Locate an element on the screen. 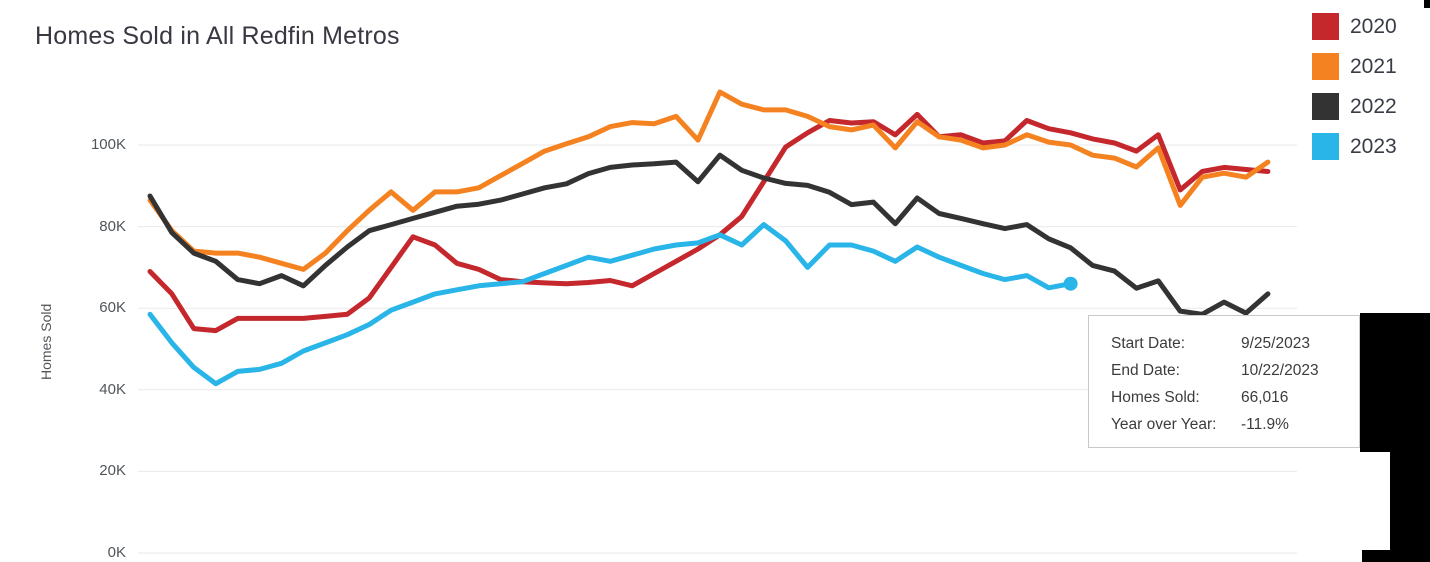 The image size is (1430, 562). y-tick-label: 20K is located at coordinates (112, 471).